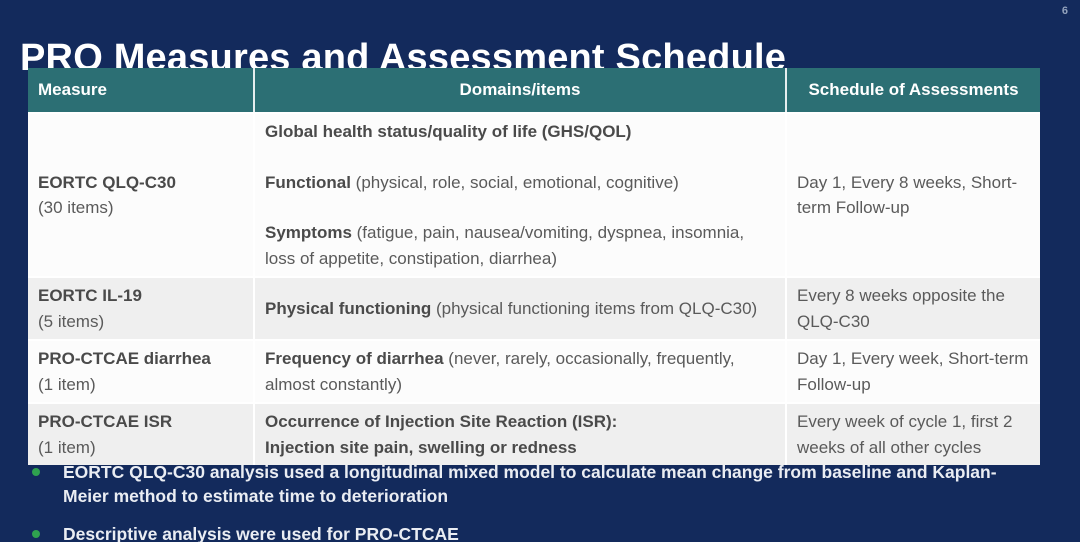 Image resolution: width=1080 pixels, height=542 pixels. I want to click on domain-item: Injection site pain, swelling or redness, so click(520, 448).